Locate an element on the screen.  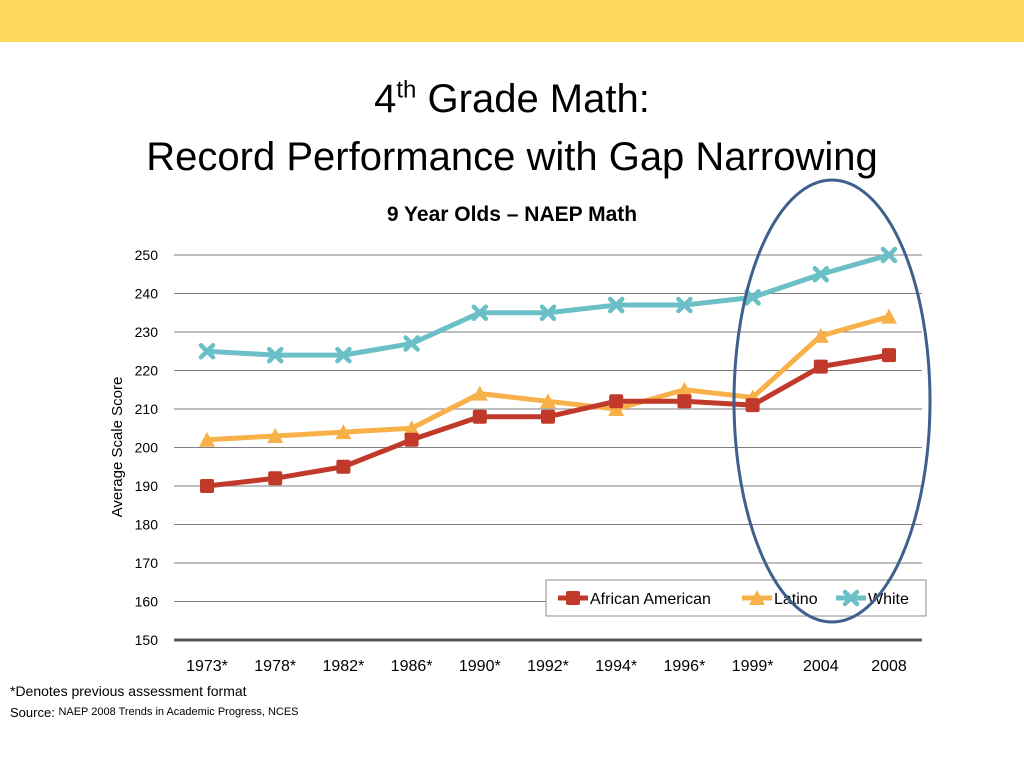
chart-title: 9 Year Olds – NAEP Math is located at coordinates (512, 214).